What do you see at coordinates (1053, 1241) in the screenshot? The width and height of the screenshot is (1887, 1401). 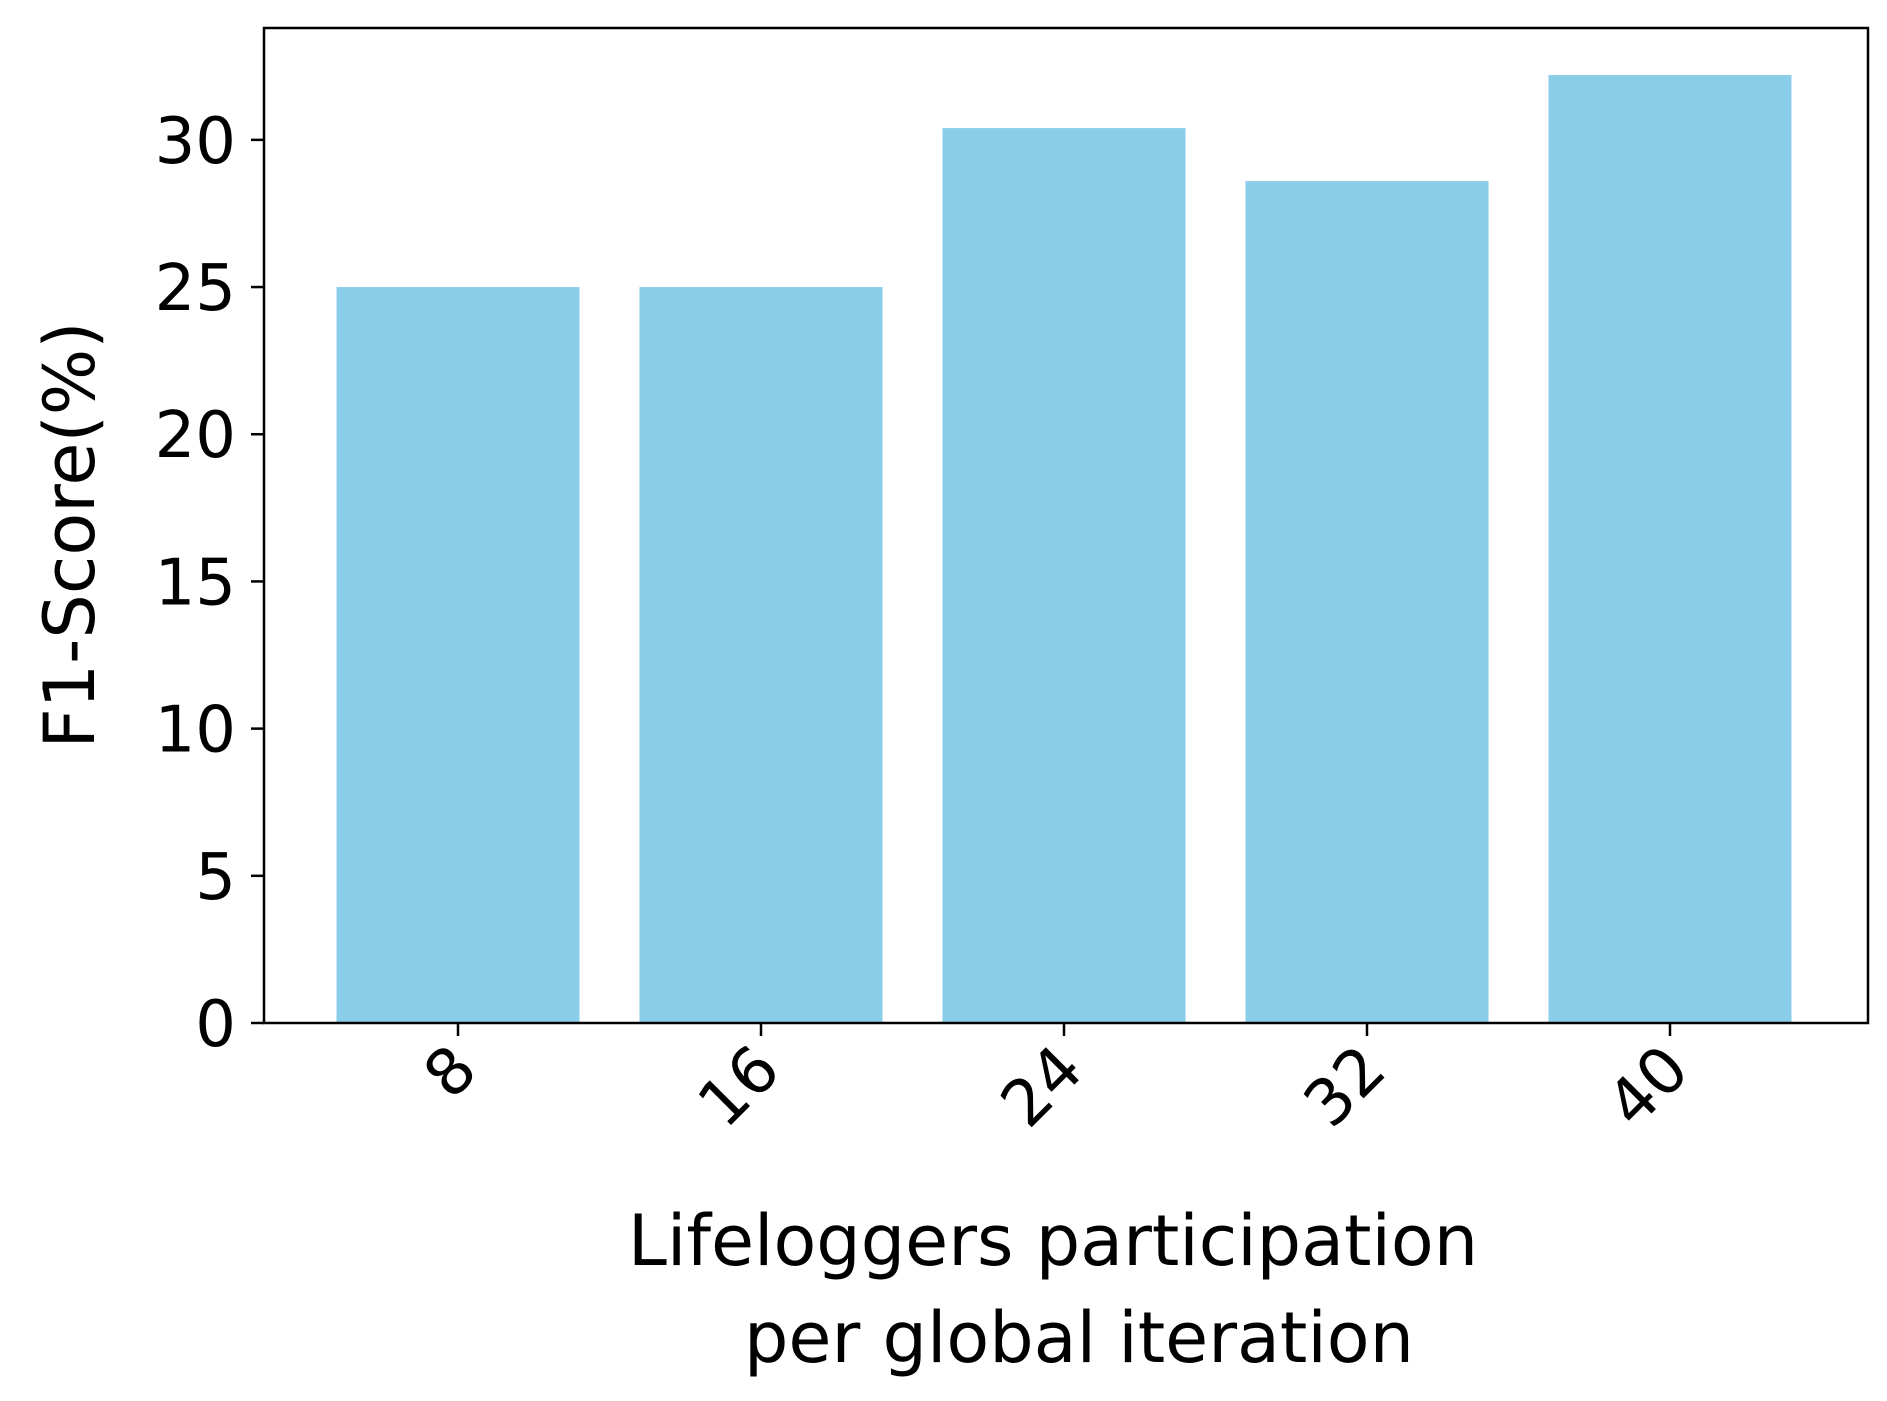 I see `x-axis-label-line-1: Lifeloggers participation` at bounding box center [1053, 1241].